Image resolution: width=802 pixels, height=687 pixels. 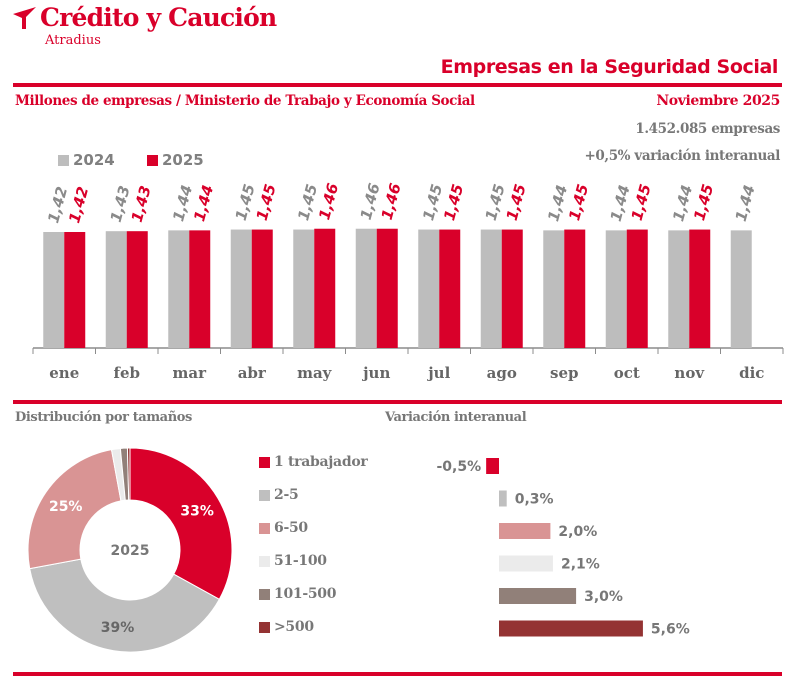 I want to click on bar-2025-mar, so click(x=200, y=289).